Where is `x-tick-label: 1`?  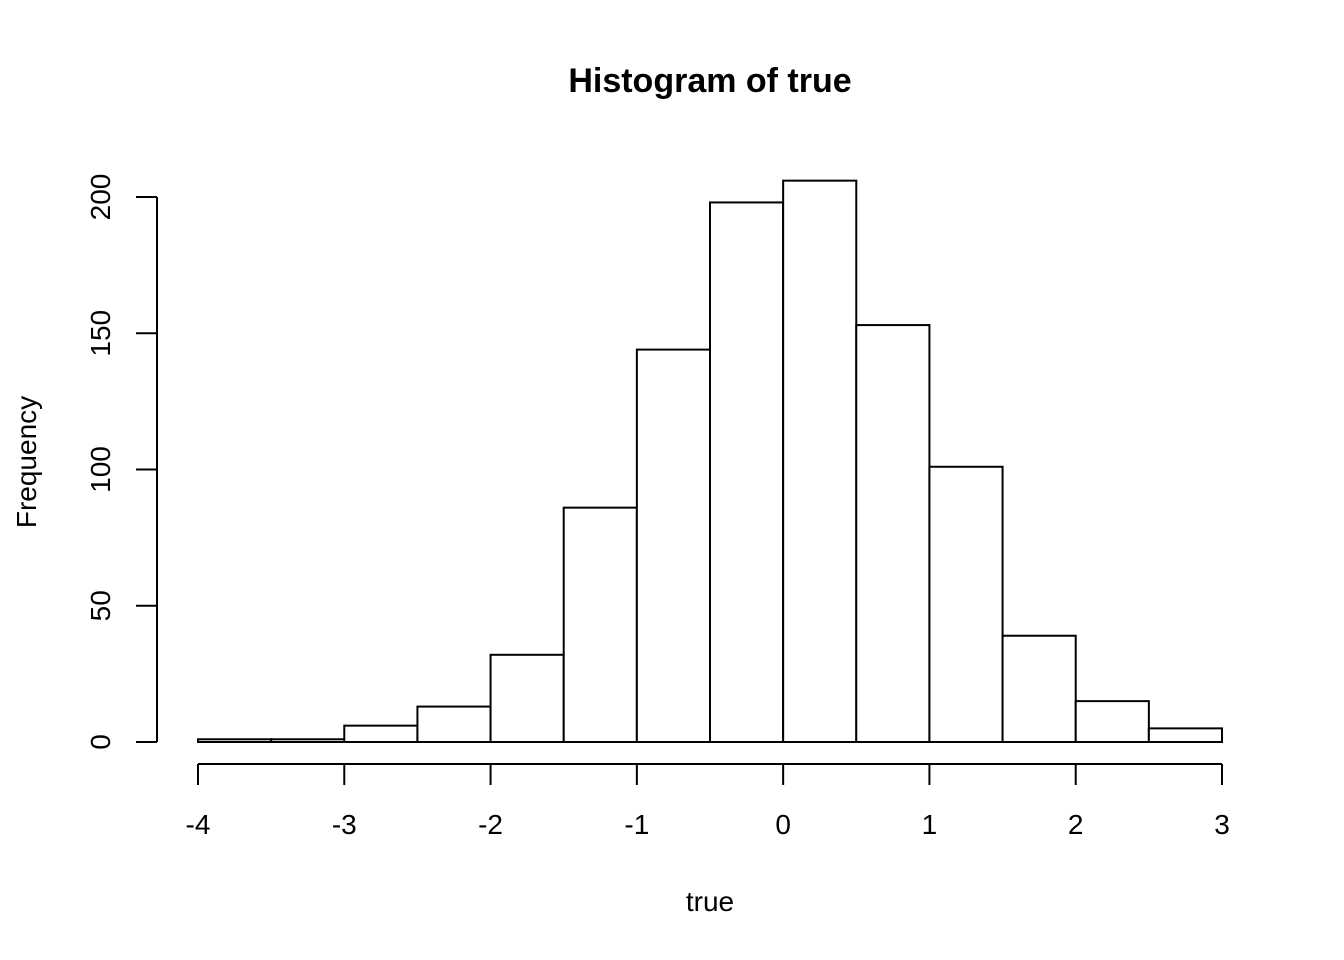
x-tick-label: 1 is located at coordinates (930, 824).